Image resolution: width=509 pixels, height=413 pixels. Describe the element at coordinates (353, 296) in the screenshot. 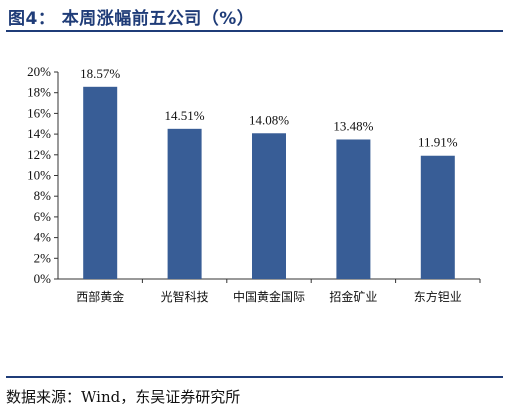

I see `category-label: 招金矿业` at that location.